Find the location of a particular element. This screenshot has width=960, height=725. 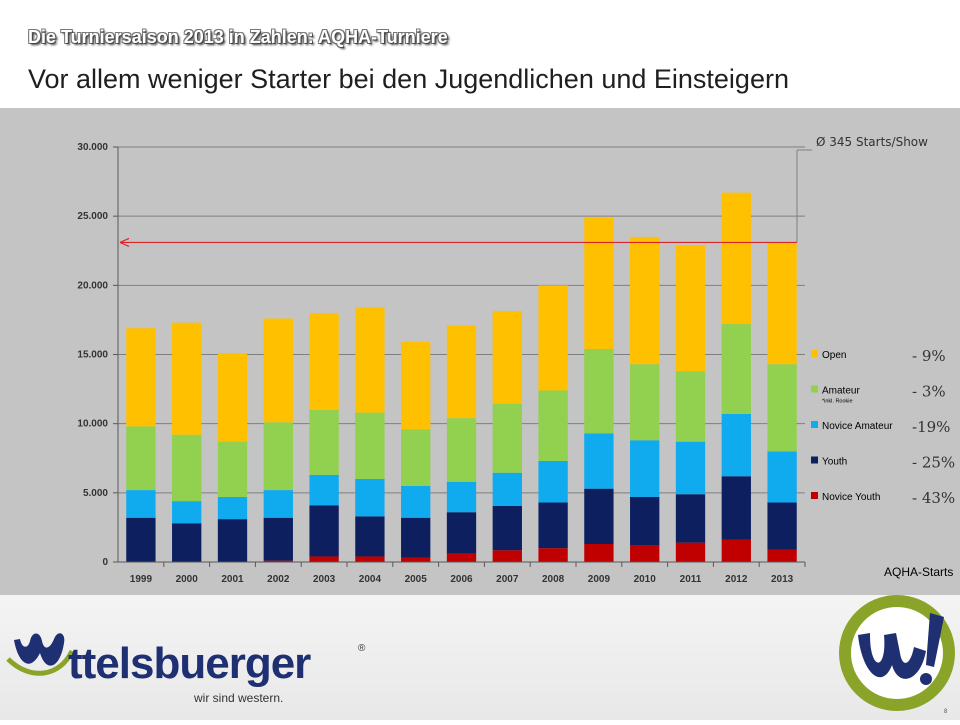

circle-logo-exclamation is located at coordinates (935, 640).